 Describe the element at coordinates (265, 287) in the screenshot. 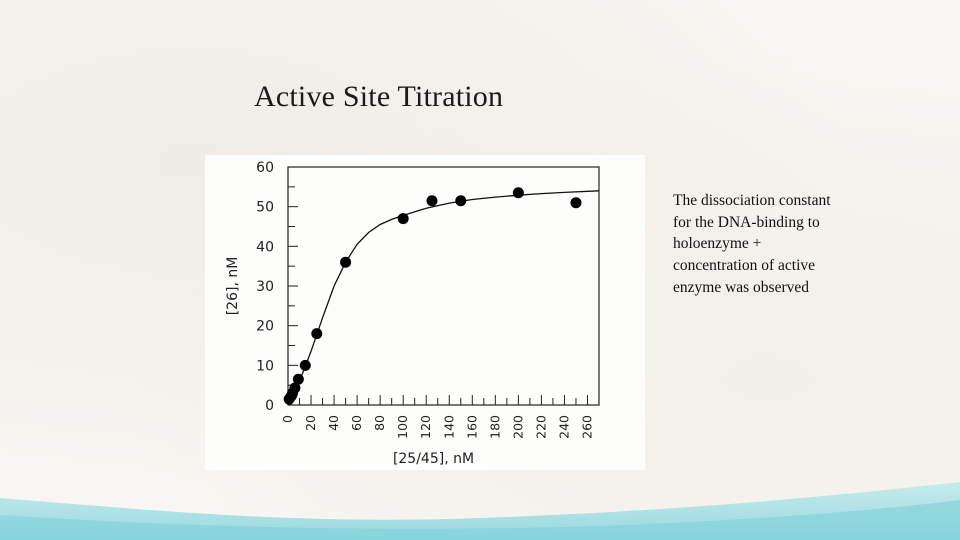

I see `y-tick-label: 30` at that location.